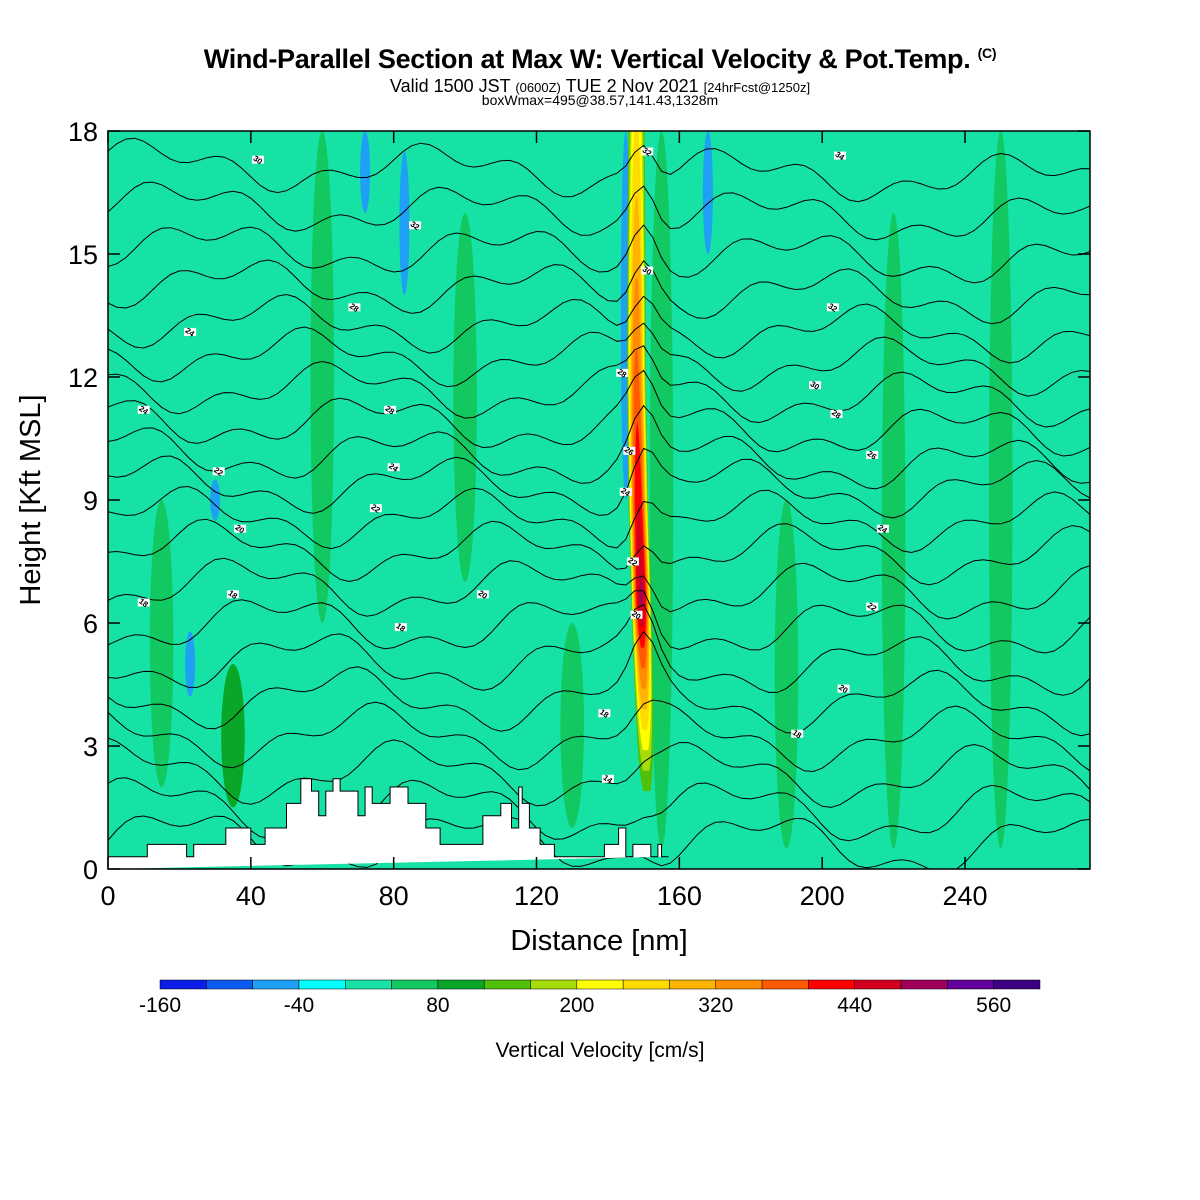 The image size is (1200, 1200). I want to click on colorbar-label: Vertical Velocity [cm/s], so click(600, 1050).